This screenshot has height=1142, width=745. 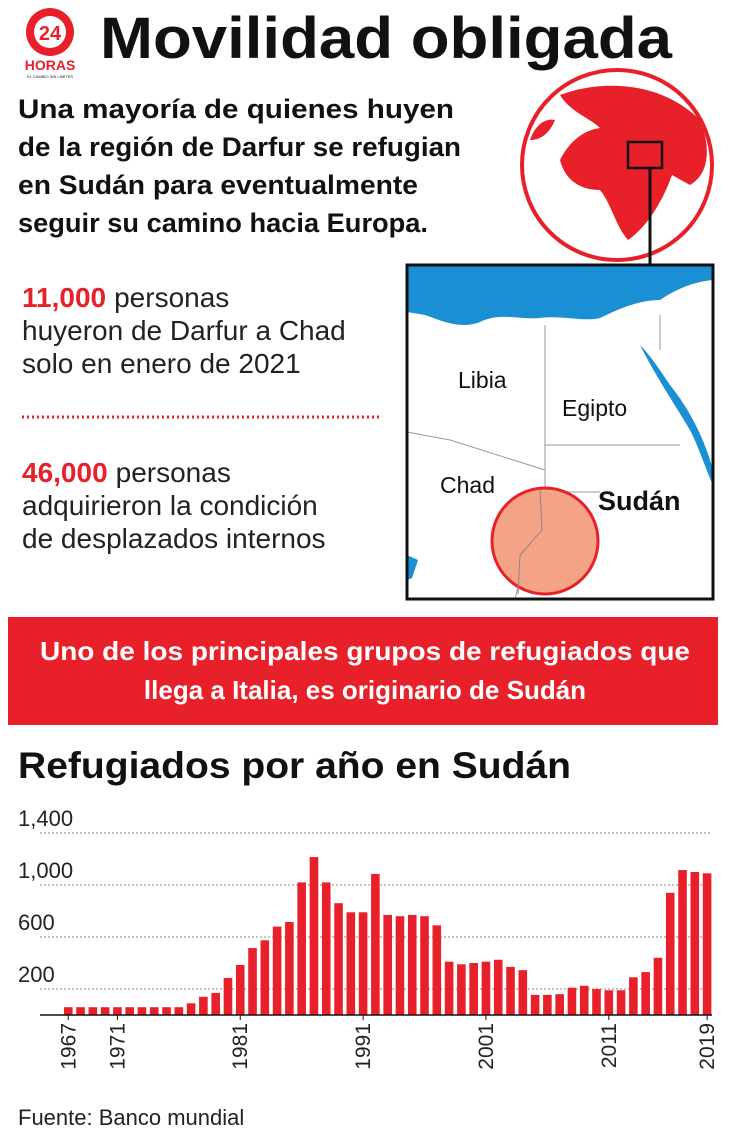 I want to click on border, so click(x=530, y=542).